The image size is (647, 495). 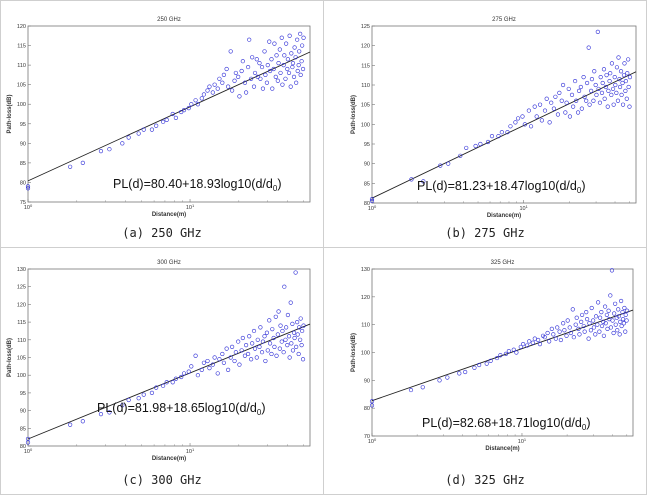 What do you see at coordinates (367, 409) in the screenshot?
I see `y-tick-label: 80` at bounding box center [367, 409].